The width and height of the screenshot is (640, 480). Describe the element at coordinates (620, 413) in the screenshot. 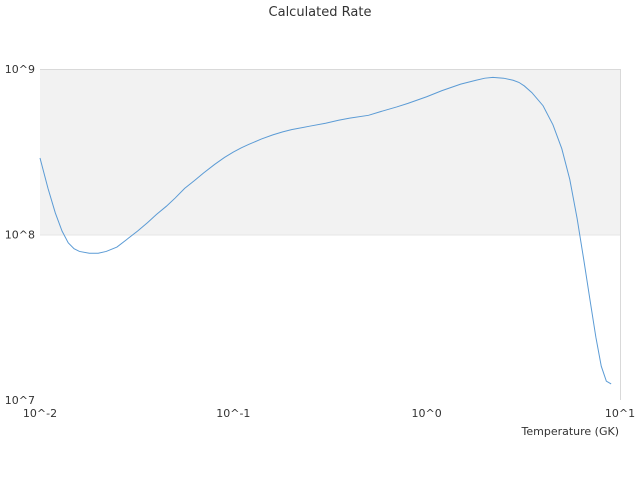

I see `x-tick-label: 10^1` at that location.